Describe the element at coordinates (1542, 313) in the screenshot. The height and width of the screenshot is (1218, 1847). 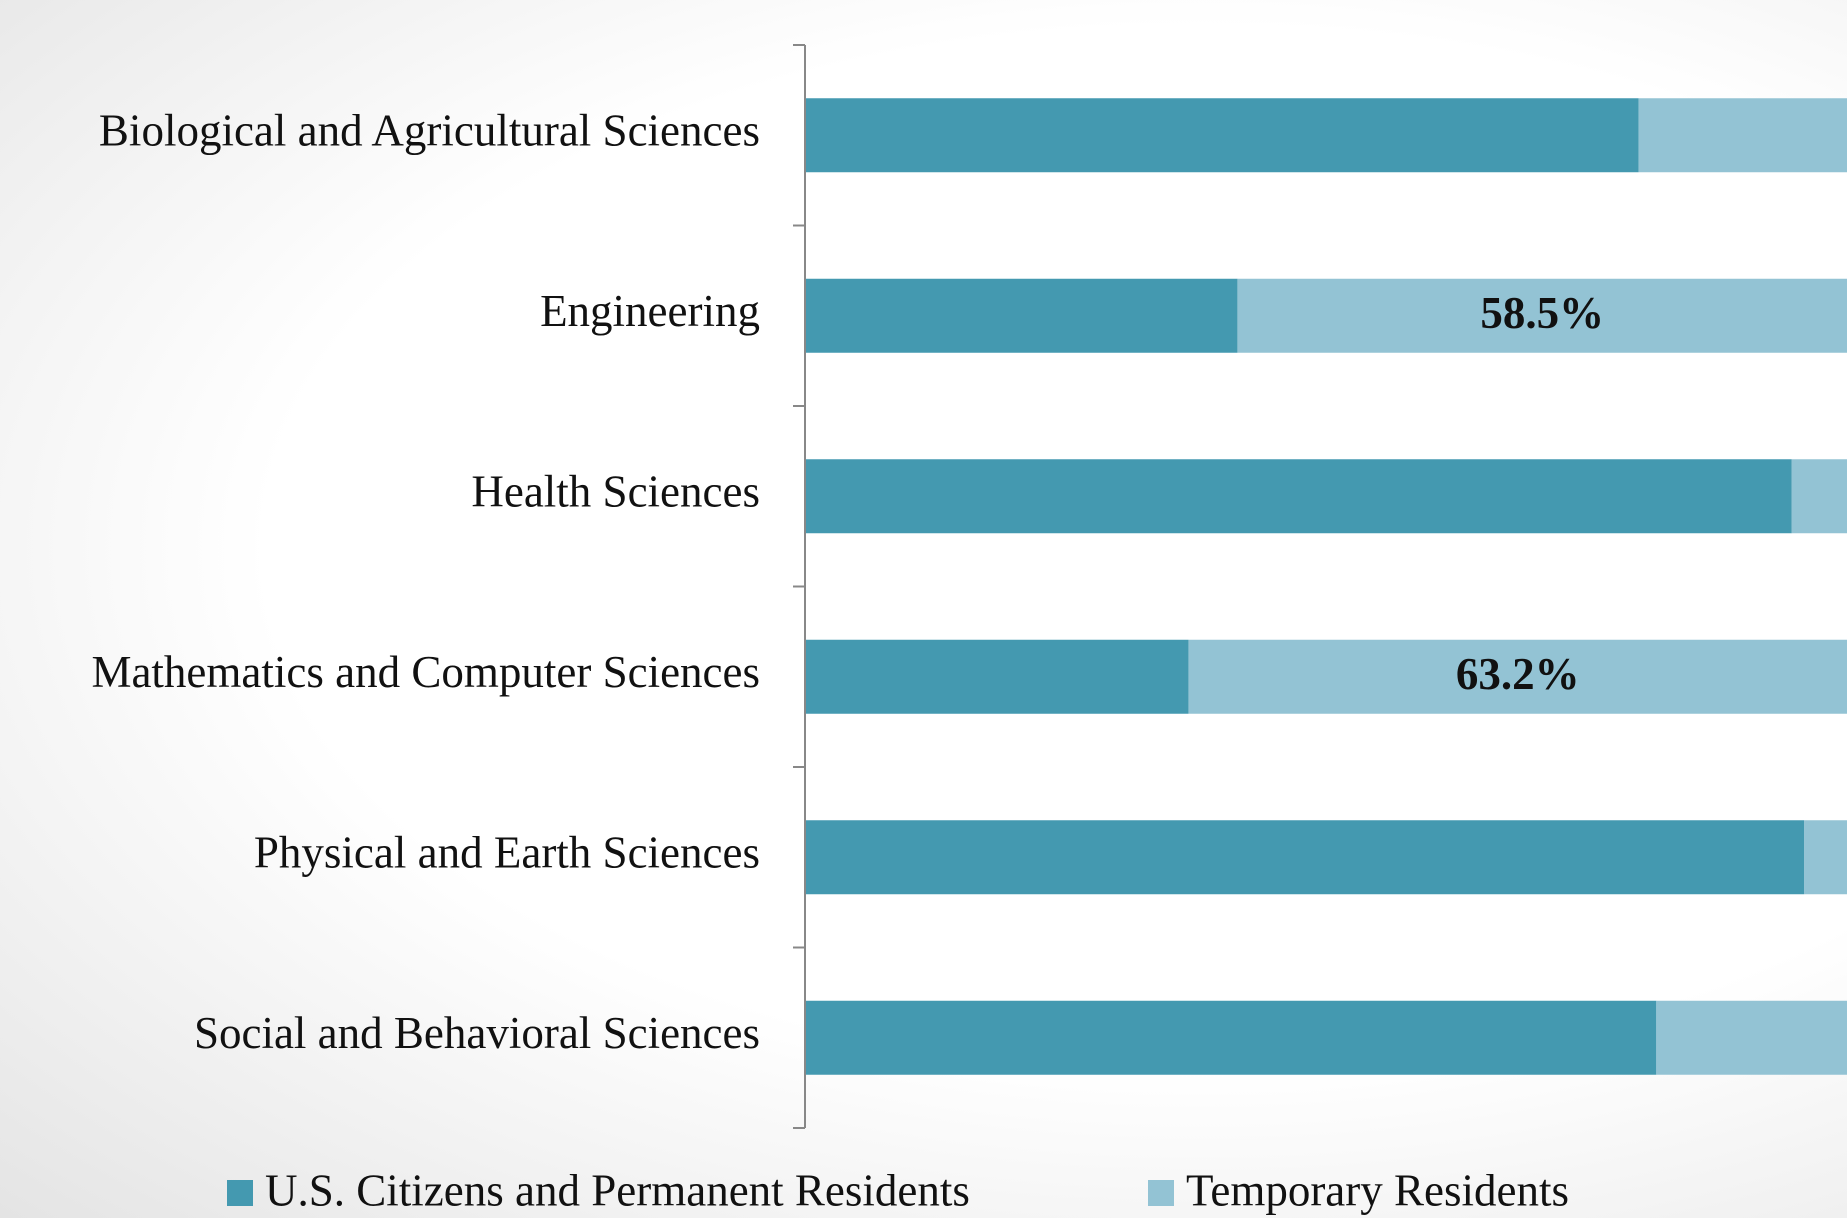
I see `value-label: 58.5%` at that location.